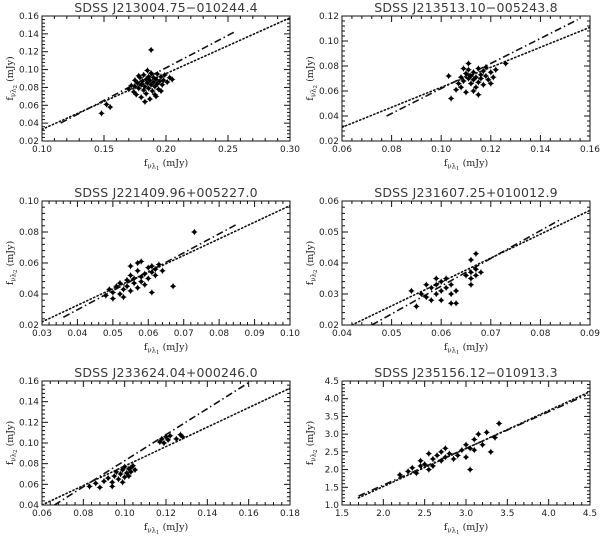 The width and height of the screenshot is (600, 539). What do you see at coordinates (332, 453) in the screenshot?
I see `y-tick-label: 2.5` at bounding box center [332, 453].